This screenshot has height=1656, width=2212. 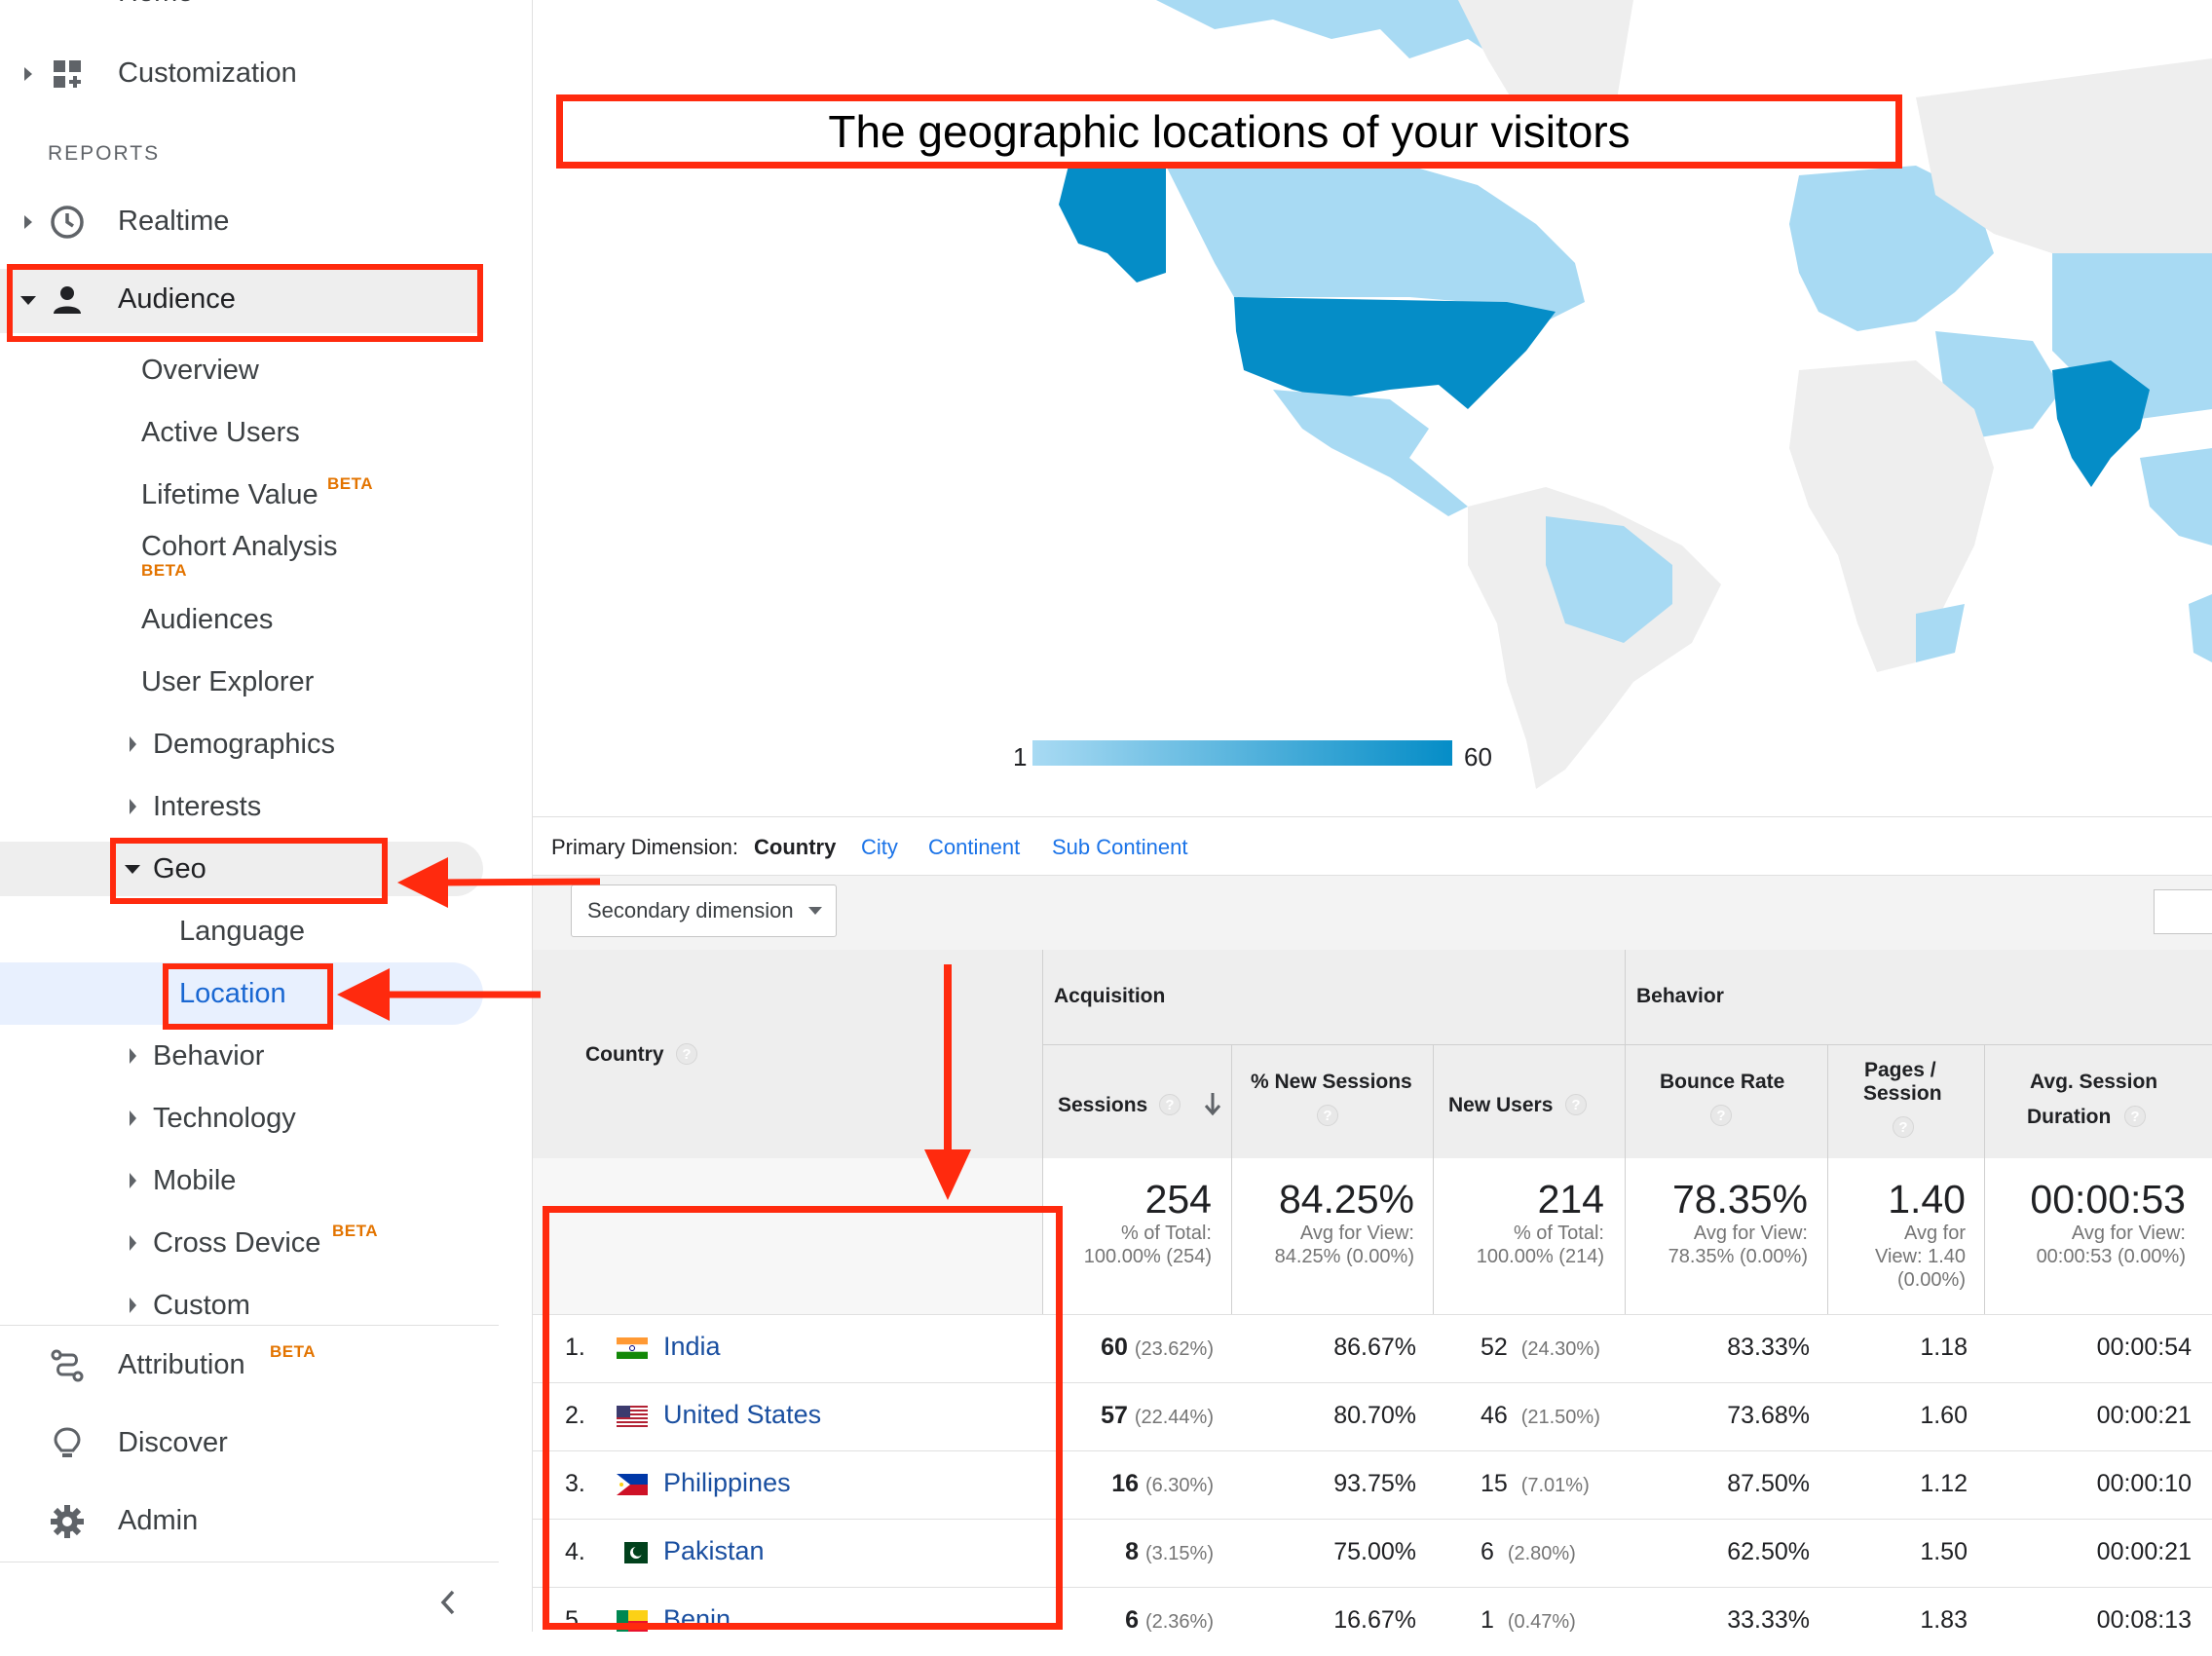 What do you see at coordinates (2064, 165) in the screenshot?
I see `map-region-russia` at bounding box center [2064, 165].